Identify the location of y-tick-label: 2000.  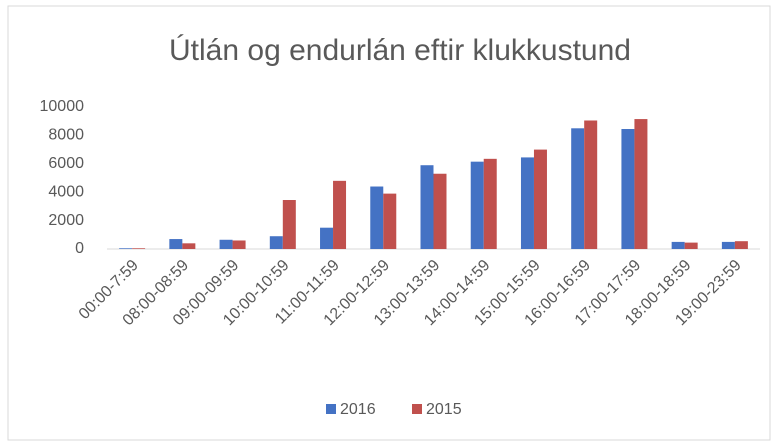
(66, 220).